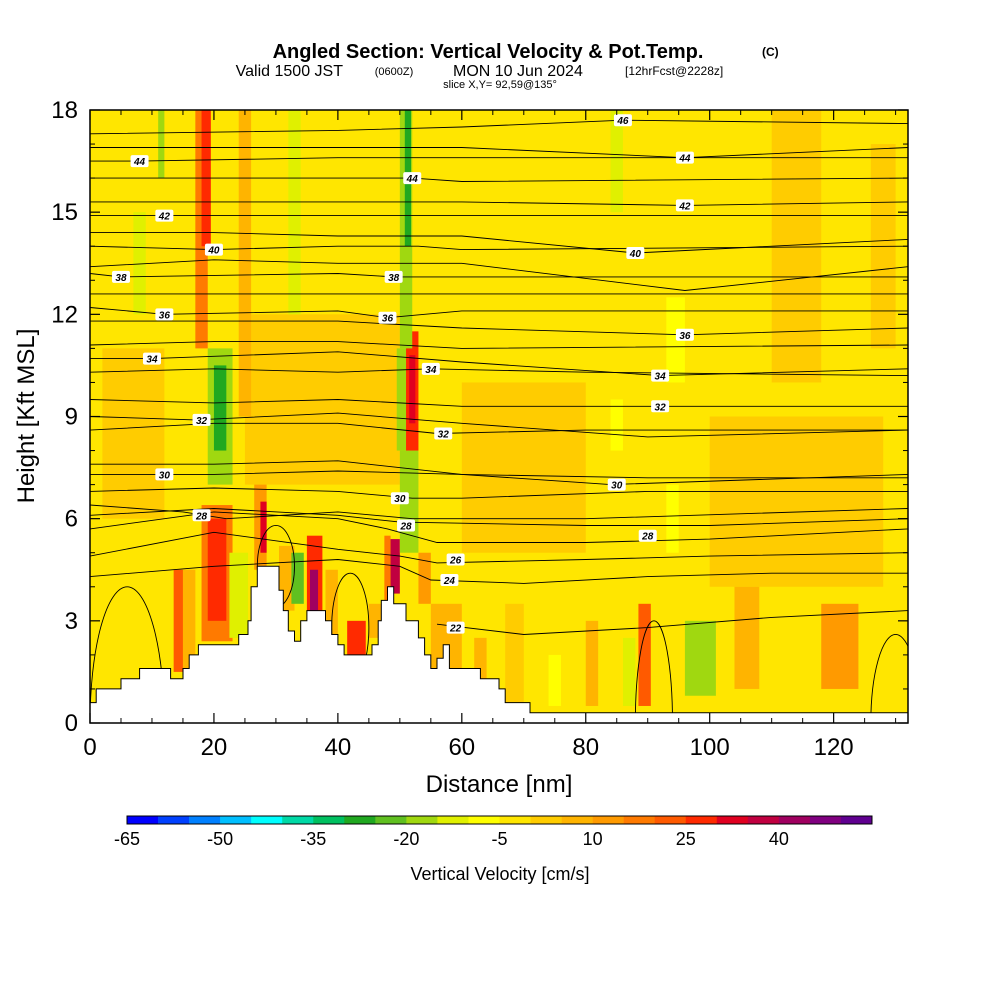 Image resolution: width=1000 pixels, height=1005 pixels. What do you see at coordinates (394, 72) in the screenshot?
I see `valid-utc: (0600Z)` at bounding box center [394, 72].